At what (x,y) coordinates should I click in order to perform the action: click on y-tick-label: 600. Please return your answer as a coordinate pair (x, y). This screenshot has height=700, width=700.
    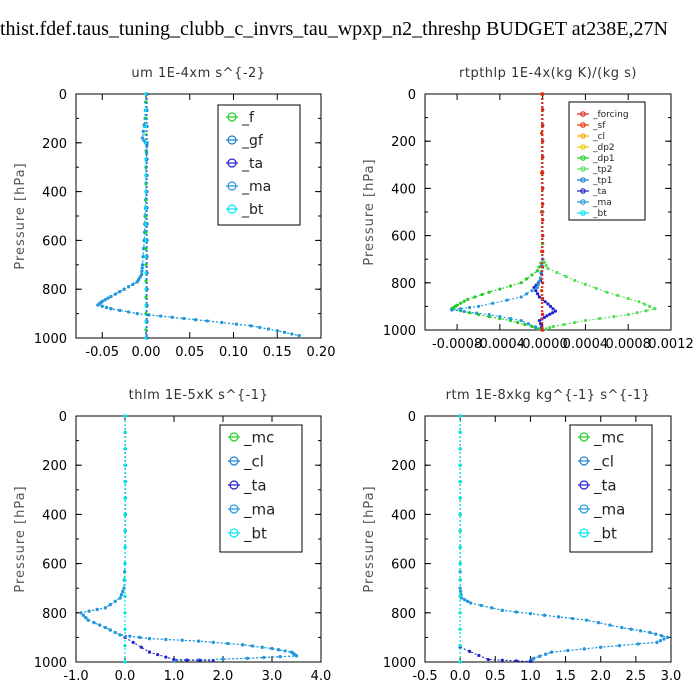
    Looking at the image, I should click on (403, 565).